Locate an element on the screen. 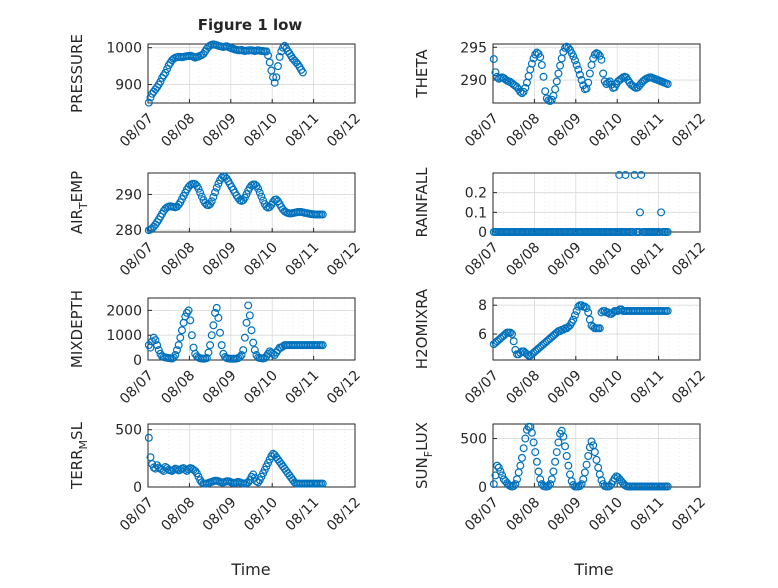 The image size is (778, 588). subplot-6: 6 8 08/07 08/08 08/09 08/10 08/11 08/12 H2OMIXRA is located at coordinates (561, 347).